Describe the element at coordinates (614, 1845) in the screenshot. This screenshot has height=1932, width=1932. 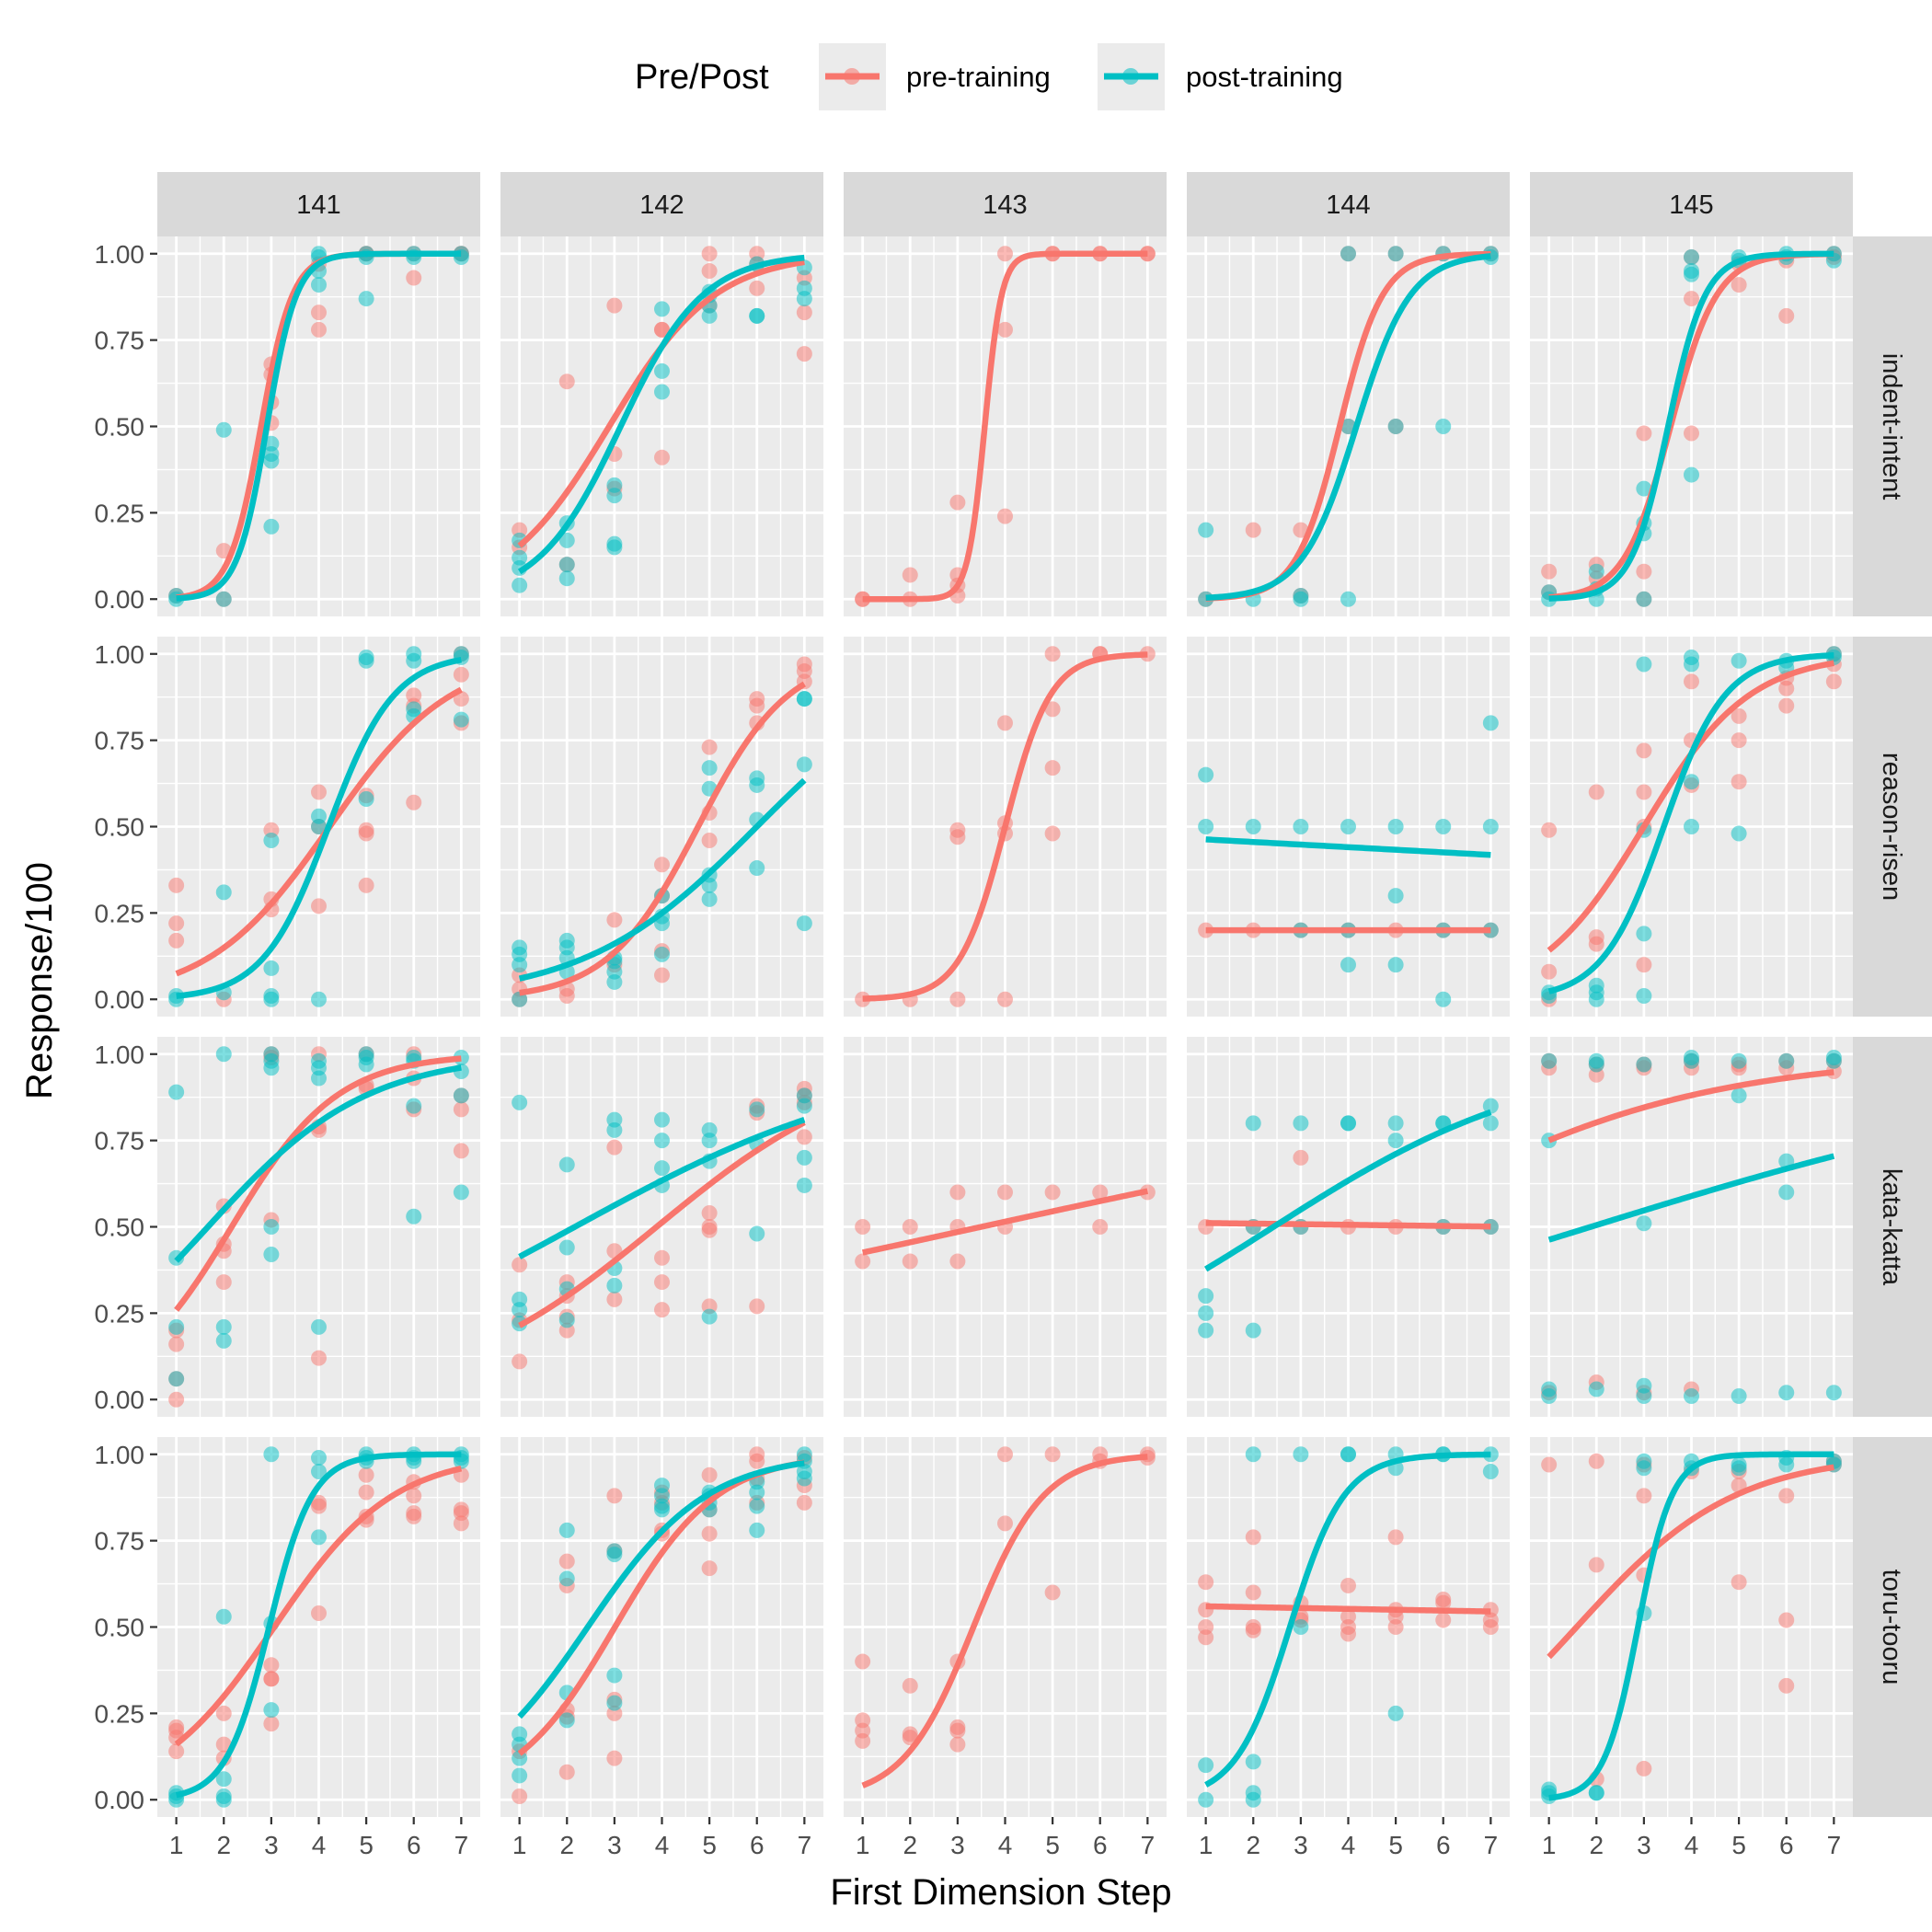
I see `x-tick-label: 3` at that location.